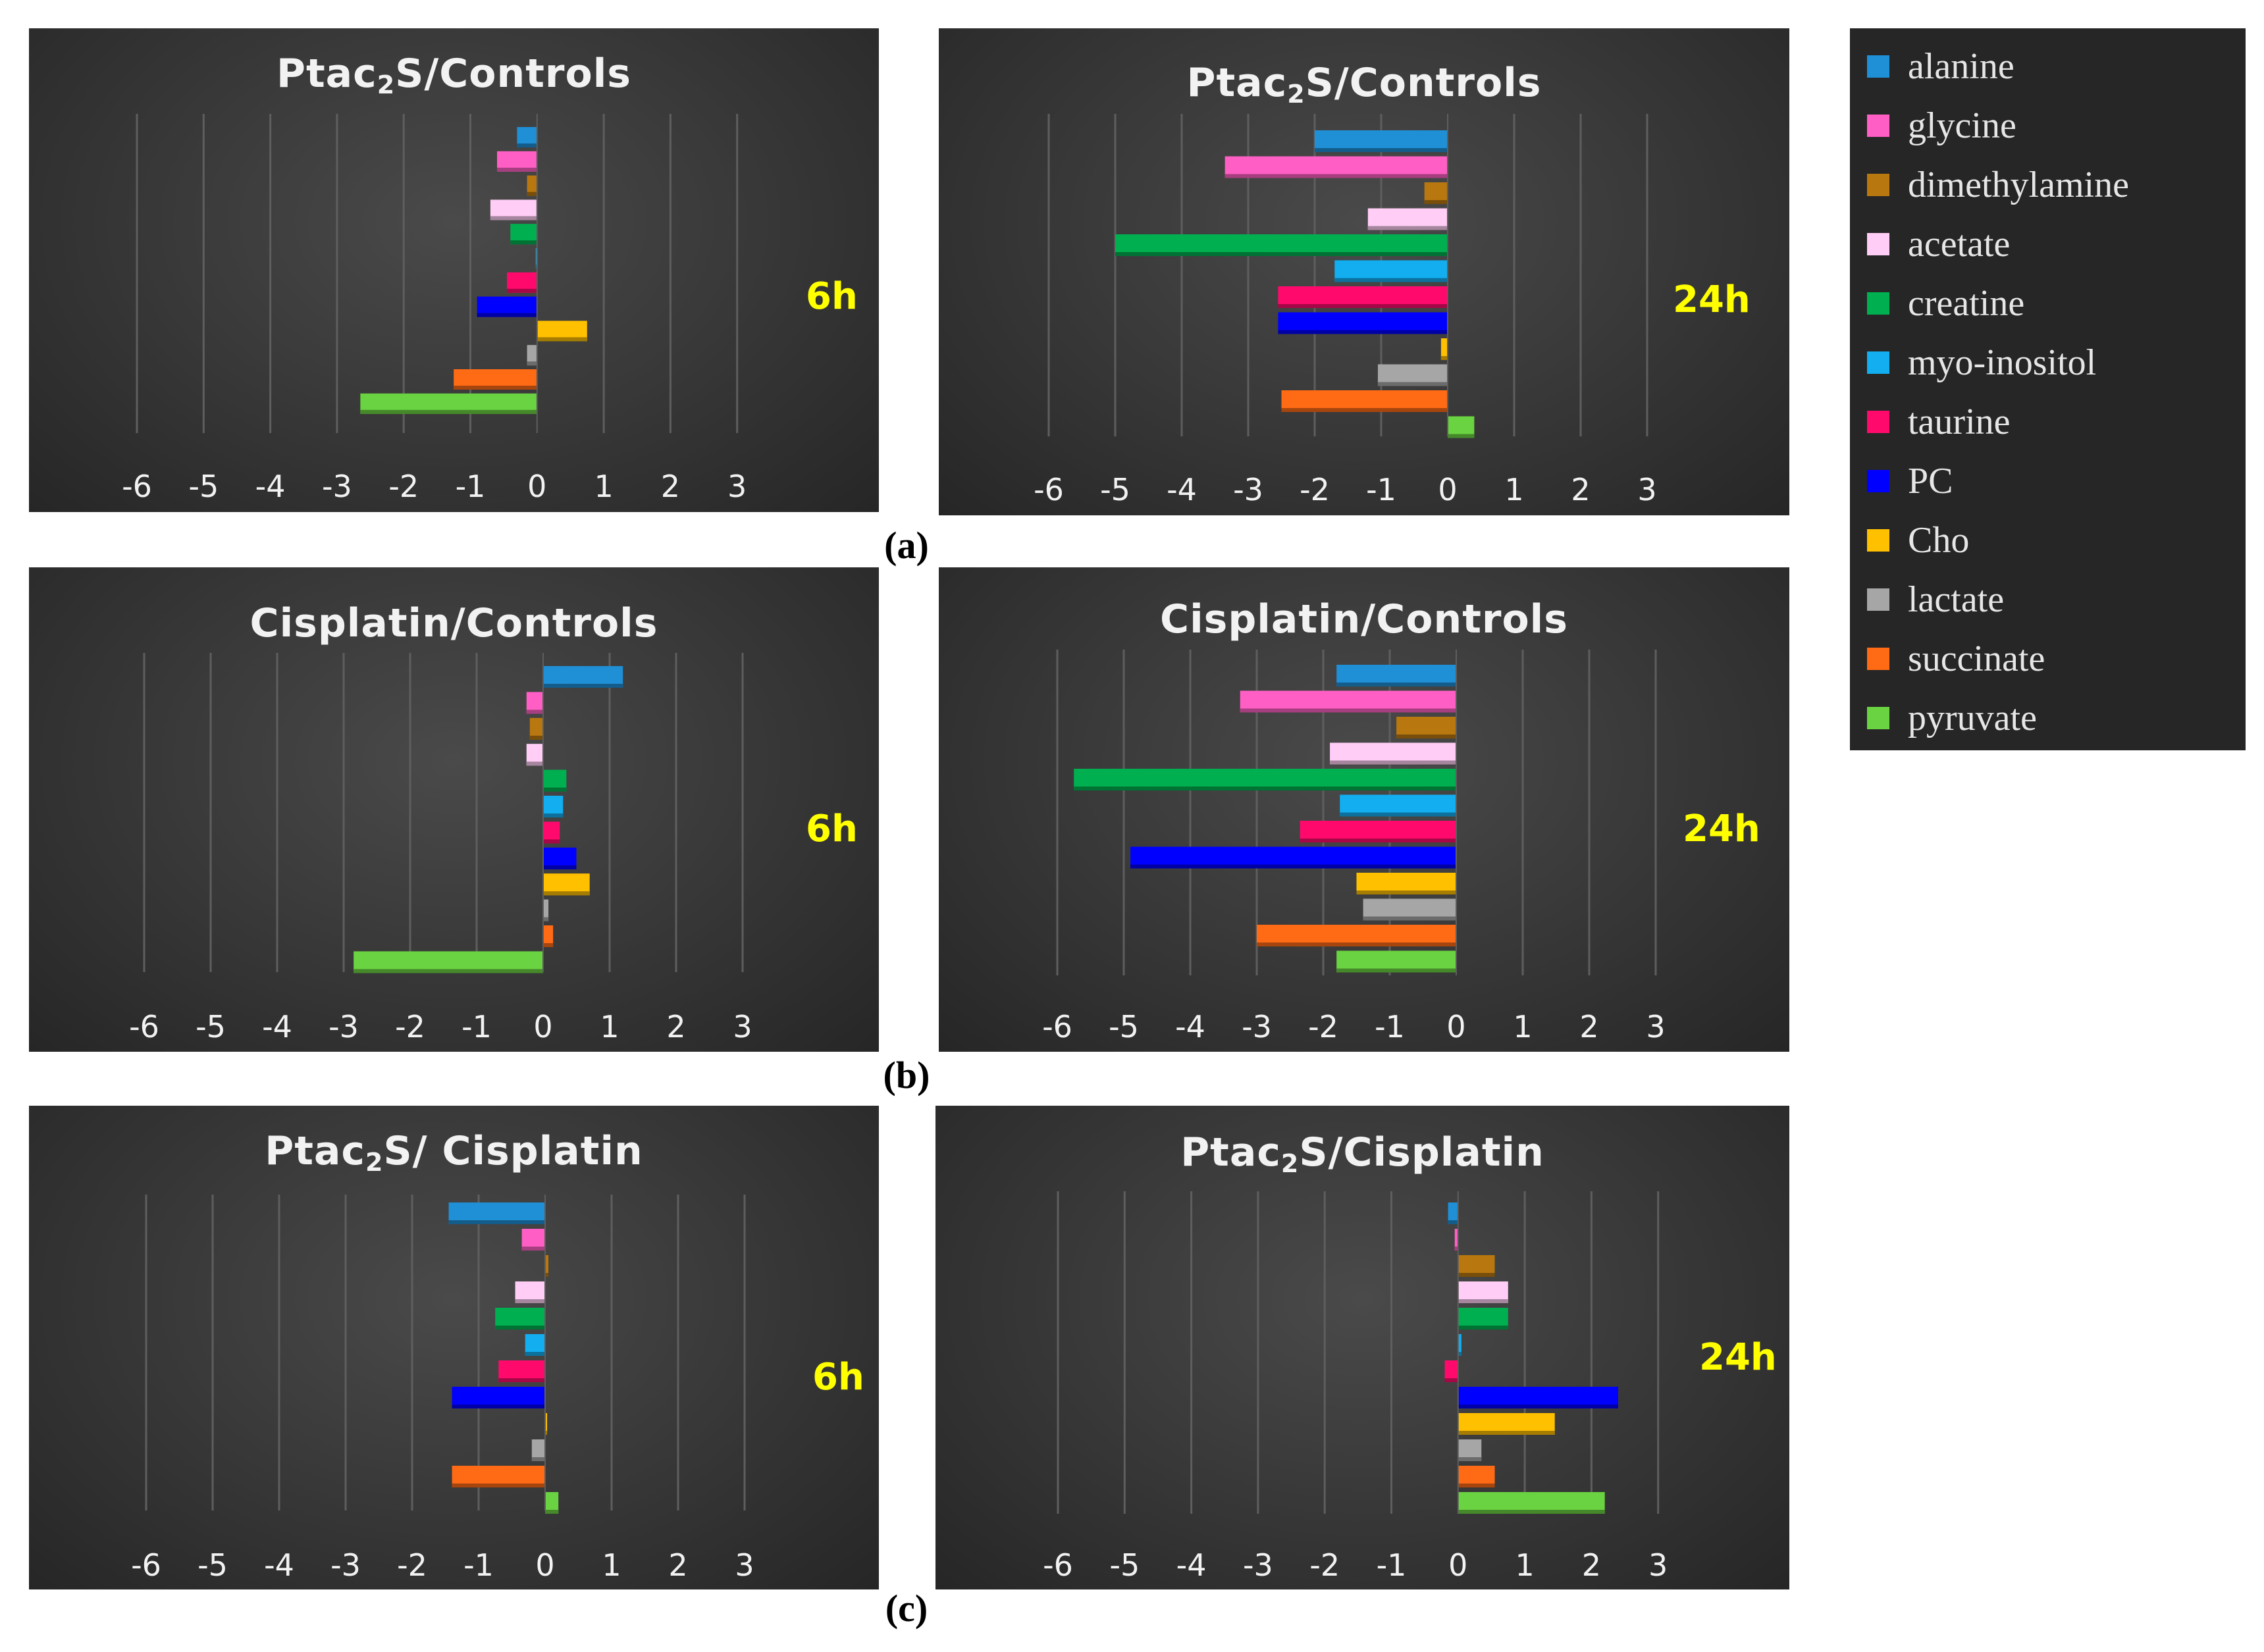 Image resolution: width=2264 pixels, height=1652 pixels. I want to click on chart-a-24h: Ptac2S/Controls -6 -5 -4 -3 -2 -1 0 1 2 3 24h, so click(1364, 271).